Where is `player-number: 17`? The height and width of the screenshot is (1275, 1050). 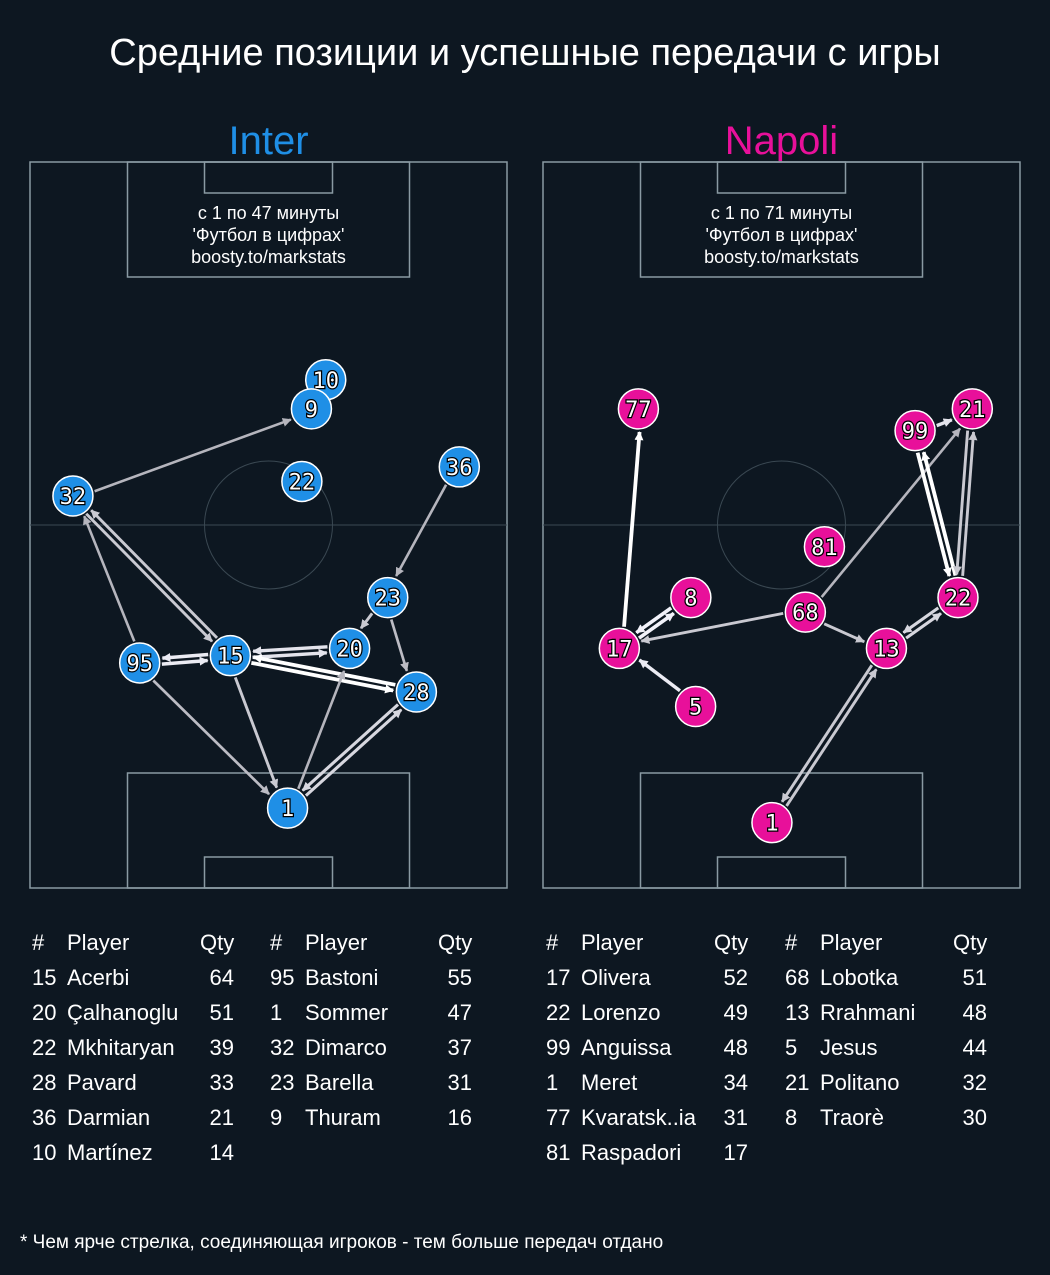 player-number: 17 is located at coordinates (619, 649).